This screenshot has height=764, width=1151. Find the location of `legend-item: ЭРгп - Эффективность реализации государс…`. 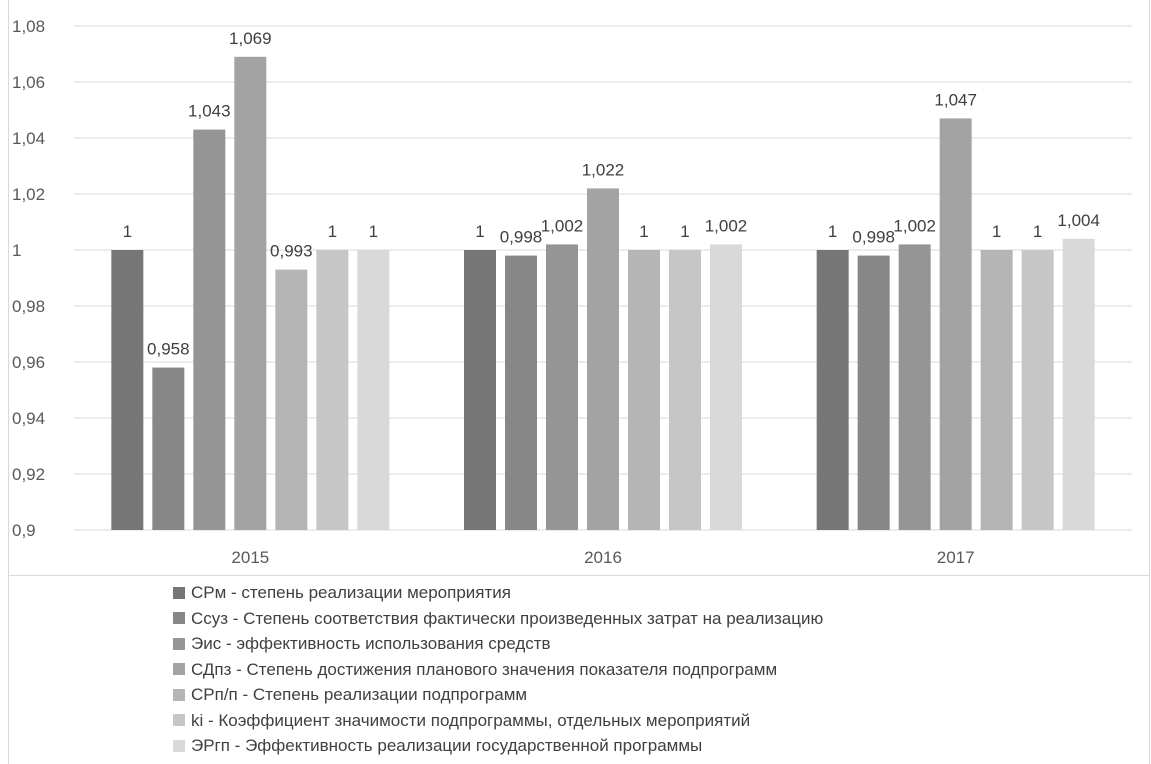

legend-item: ЭРгп - Эффективность реализации государс… is located at coordinates (498, 746).